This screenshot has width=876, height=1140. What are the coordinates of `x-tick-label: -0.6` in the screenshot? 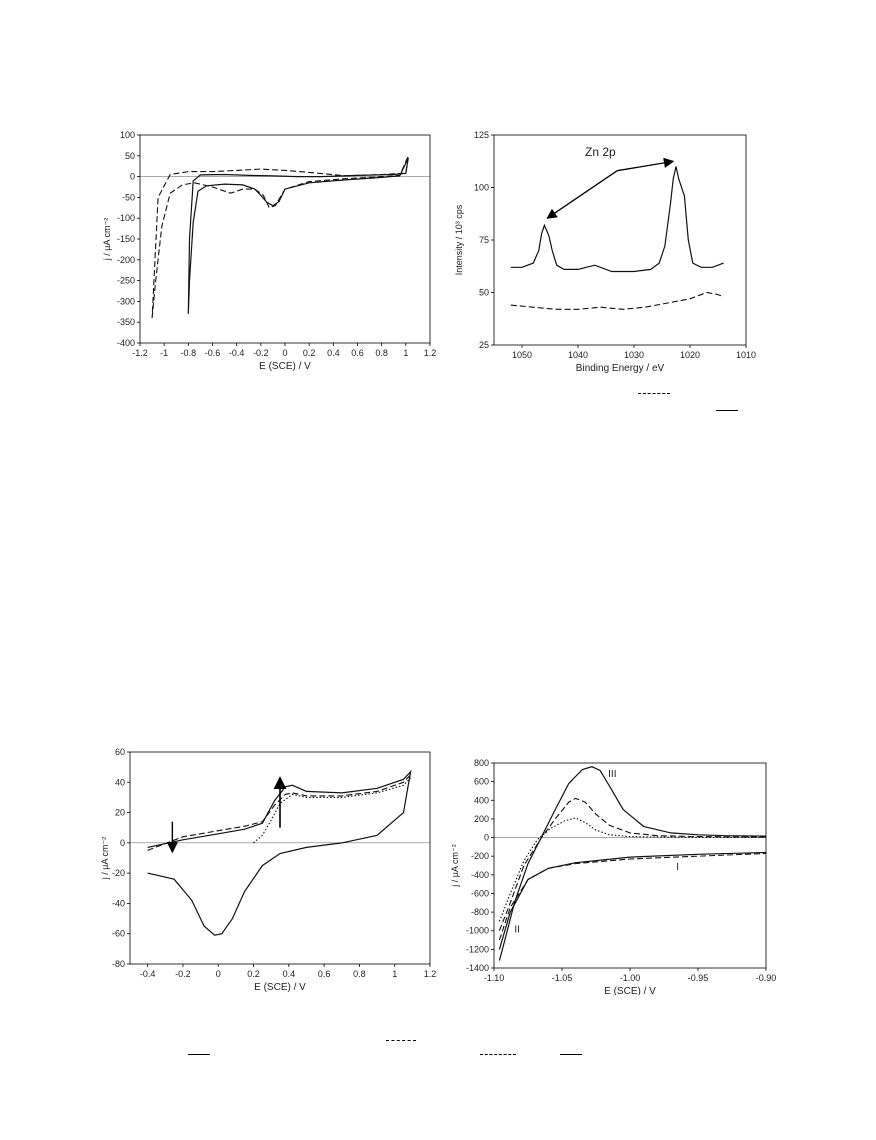 It's located at (213, 353).